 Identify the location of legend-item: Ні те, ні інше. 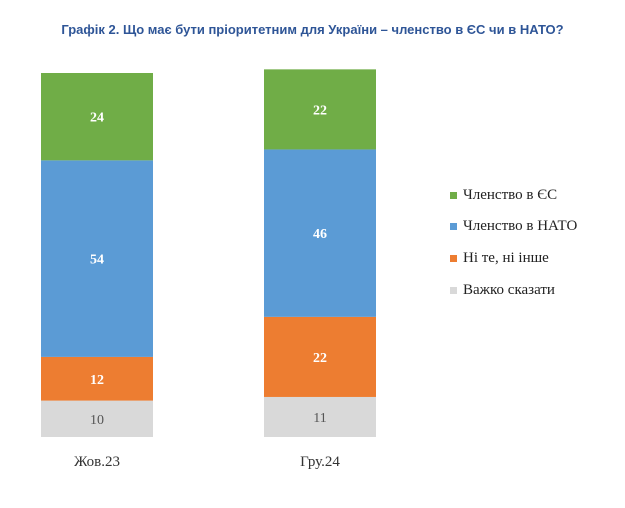
(513, 258).